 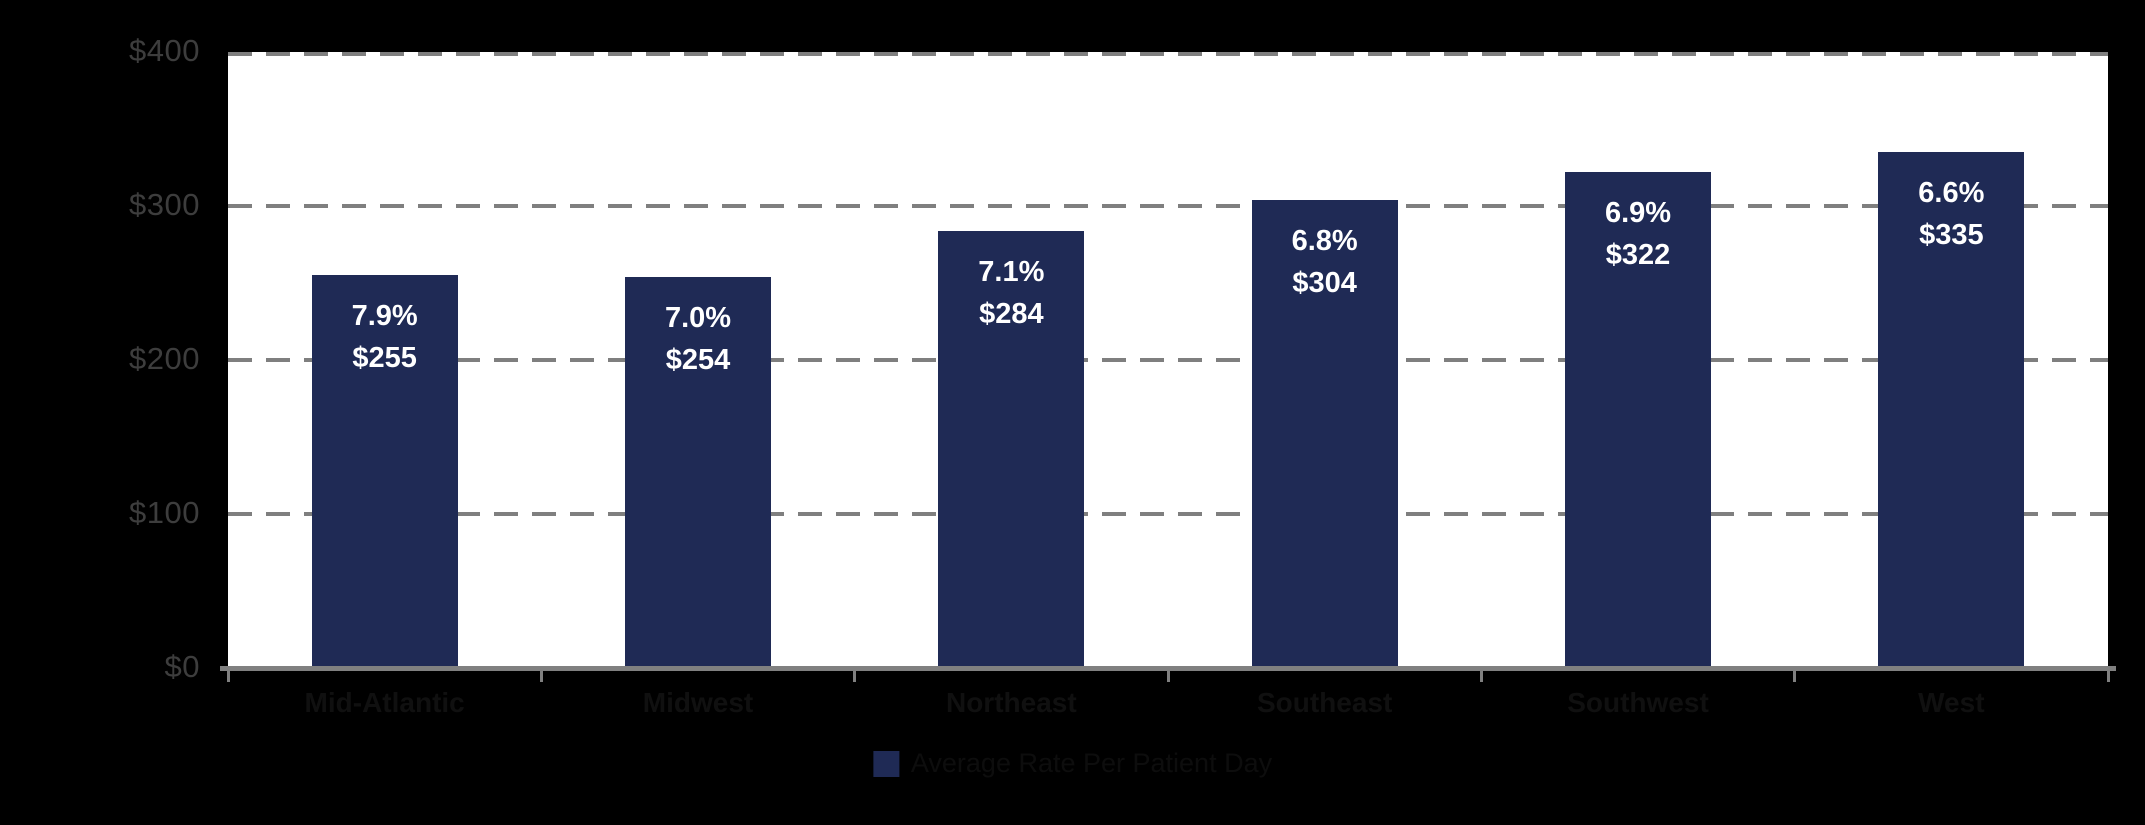 I want to click on y-tick-label: $200, so click(x=164, y=358).